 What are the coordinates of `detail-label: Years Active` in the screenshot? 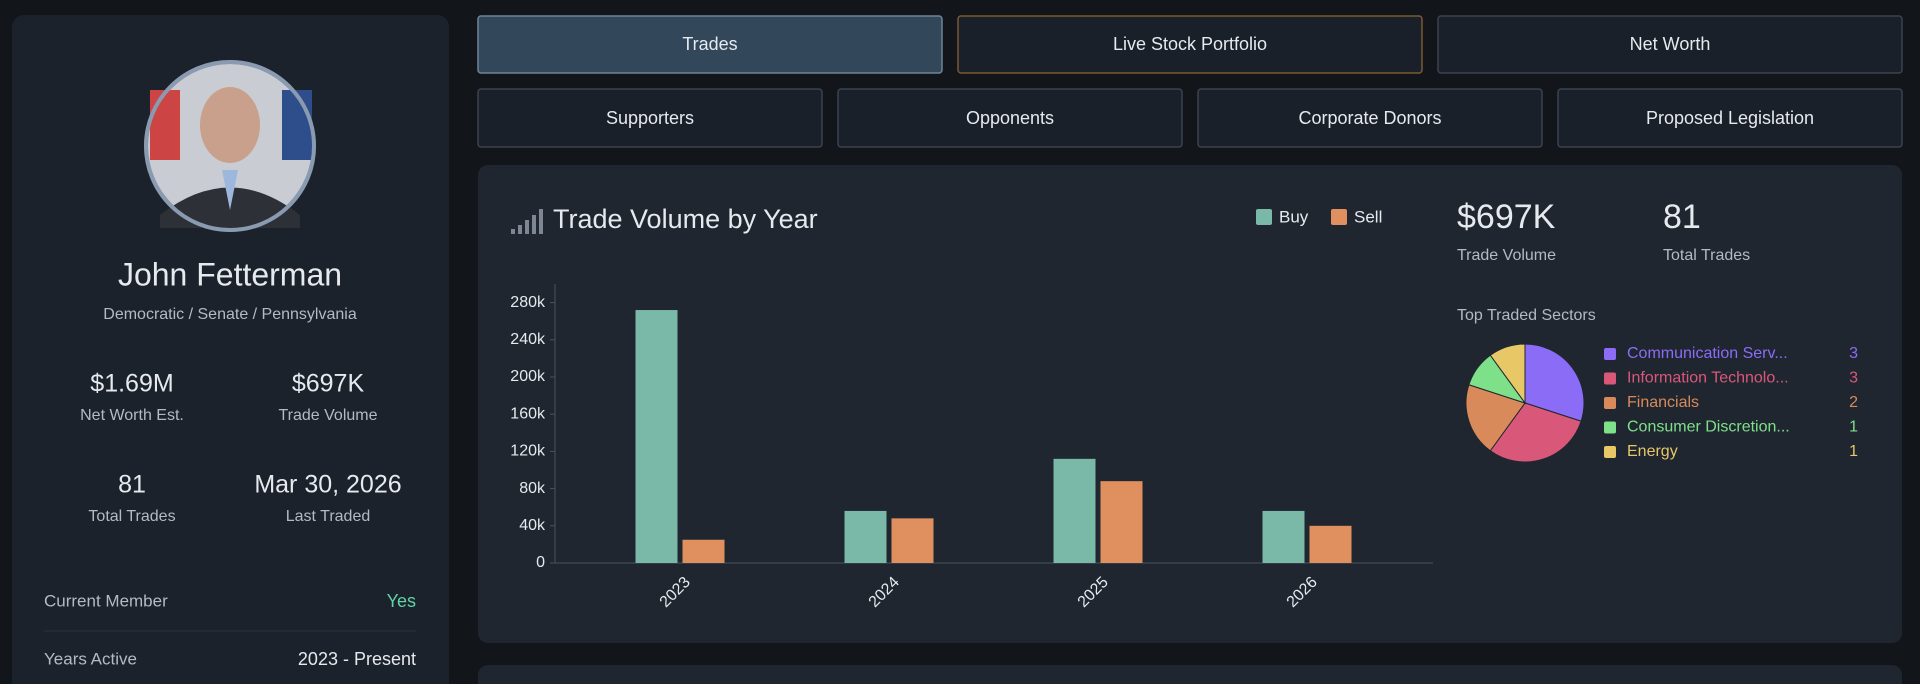 It's located at (90, 658).